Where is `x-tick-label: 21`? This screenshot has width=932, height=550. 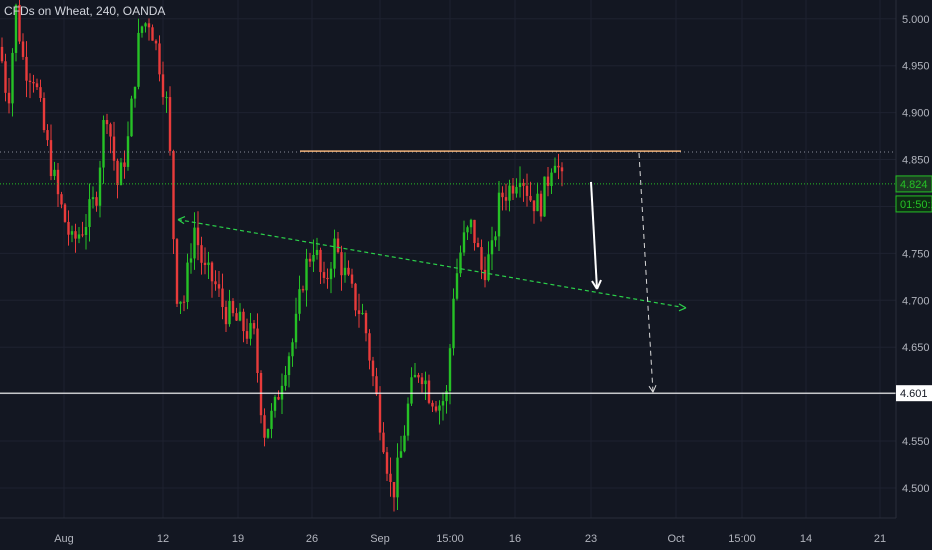
x-tick-label: 21 is located at coordinates (880, 539).